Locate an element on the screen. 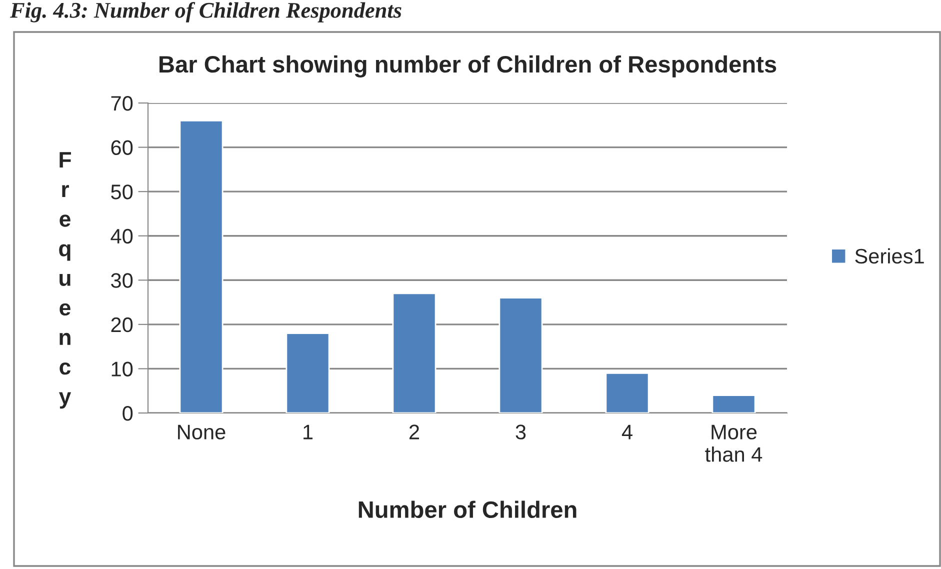 Image resolution: width=941 pixels, height=569 pixels. y-tick-label: 70 is located at coordinates (122, 103).